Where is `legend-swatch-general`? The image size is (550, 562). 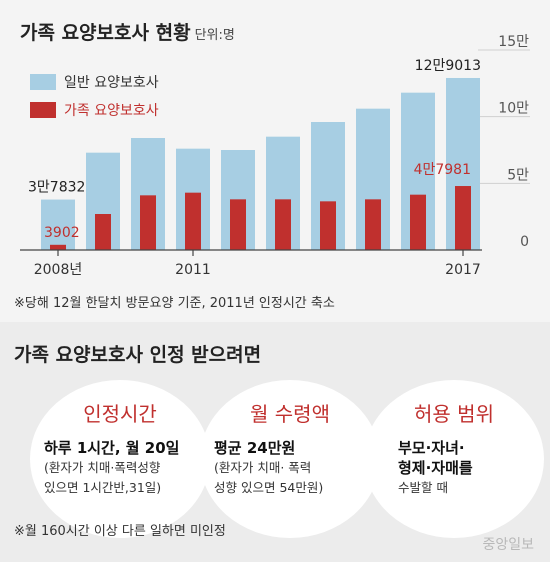
legend-swatch-general is located at coordinates (43, 82).